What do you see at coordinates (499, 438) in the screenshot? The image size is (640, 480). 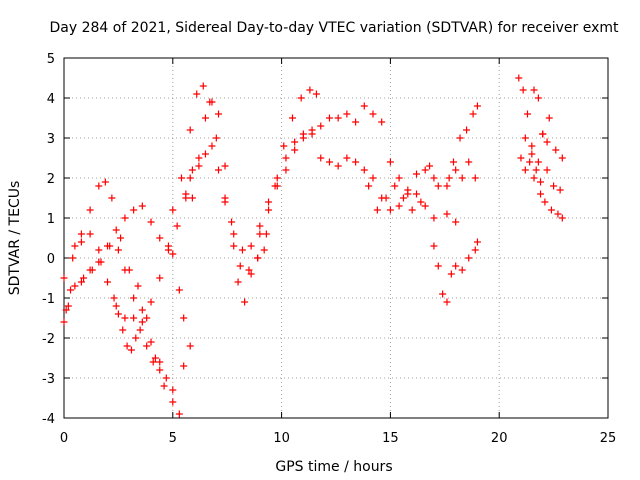 I see `x-tick-label: 20` at bounding box center [499, 438].